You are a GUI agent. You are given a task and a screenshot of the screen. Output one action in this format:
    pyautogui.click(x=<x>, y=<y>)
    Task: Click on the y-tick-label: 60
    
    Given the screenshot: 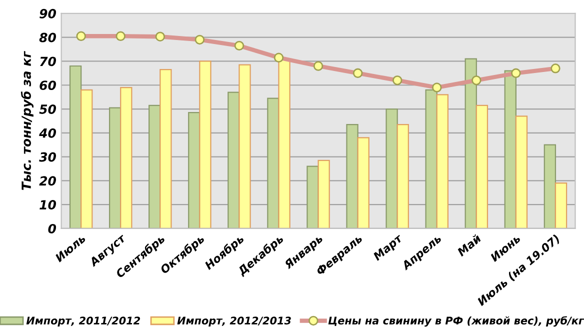 What is the action you would take?
    pyautogui.click(x=48, y=85)
    